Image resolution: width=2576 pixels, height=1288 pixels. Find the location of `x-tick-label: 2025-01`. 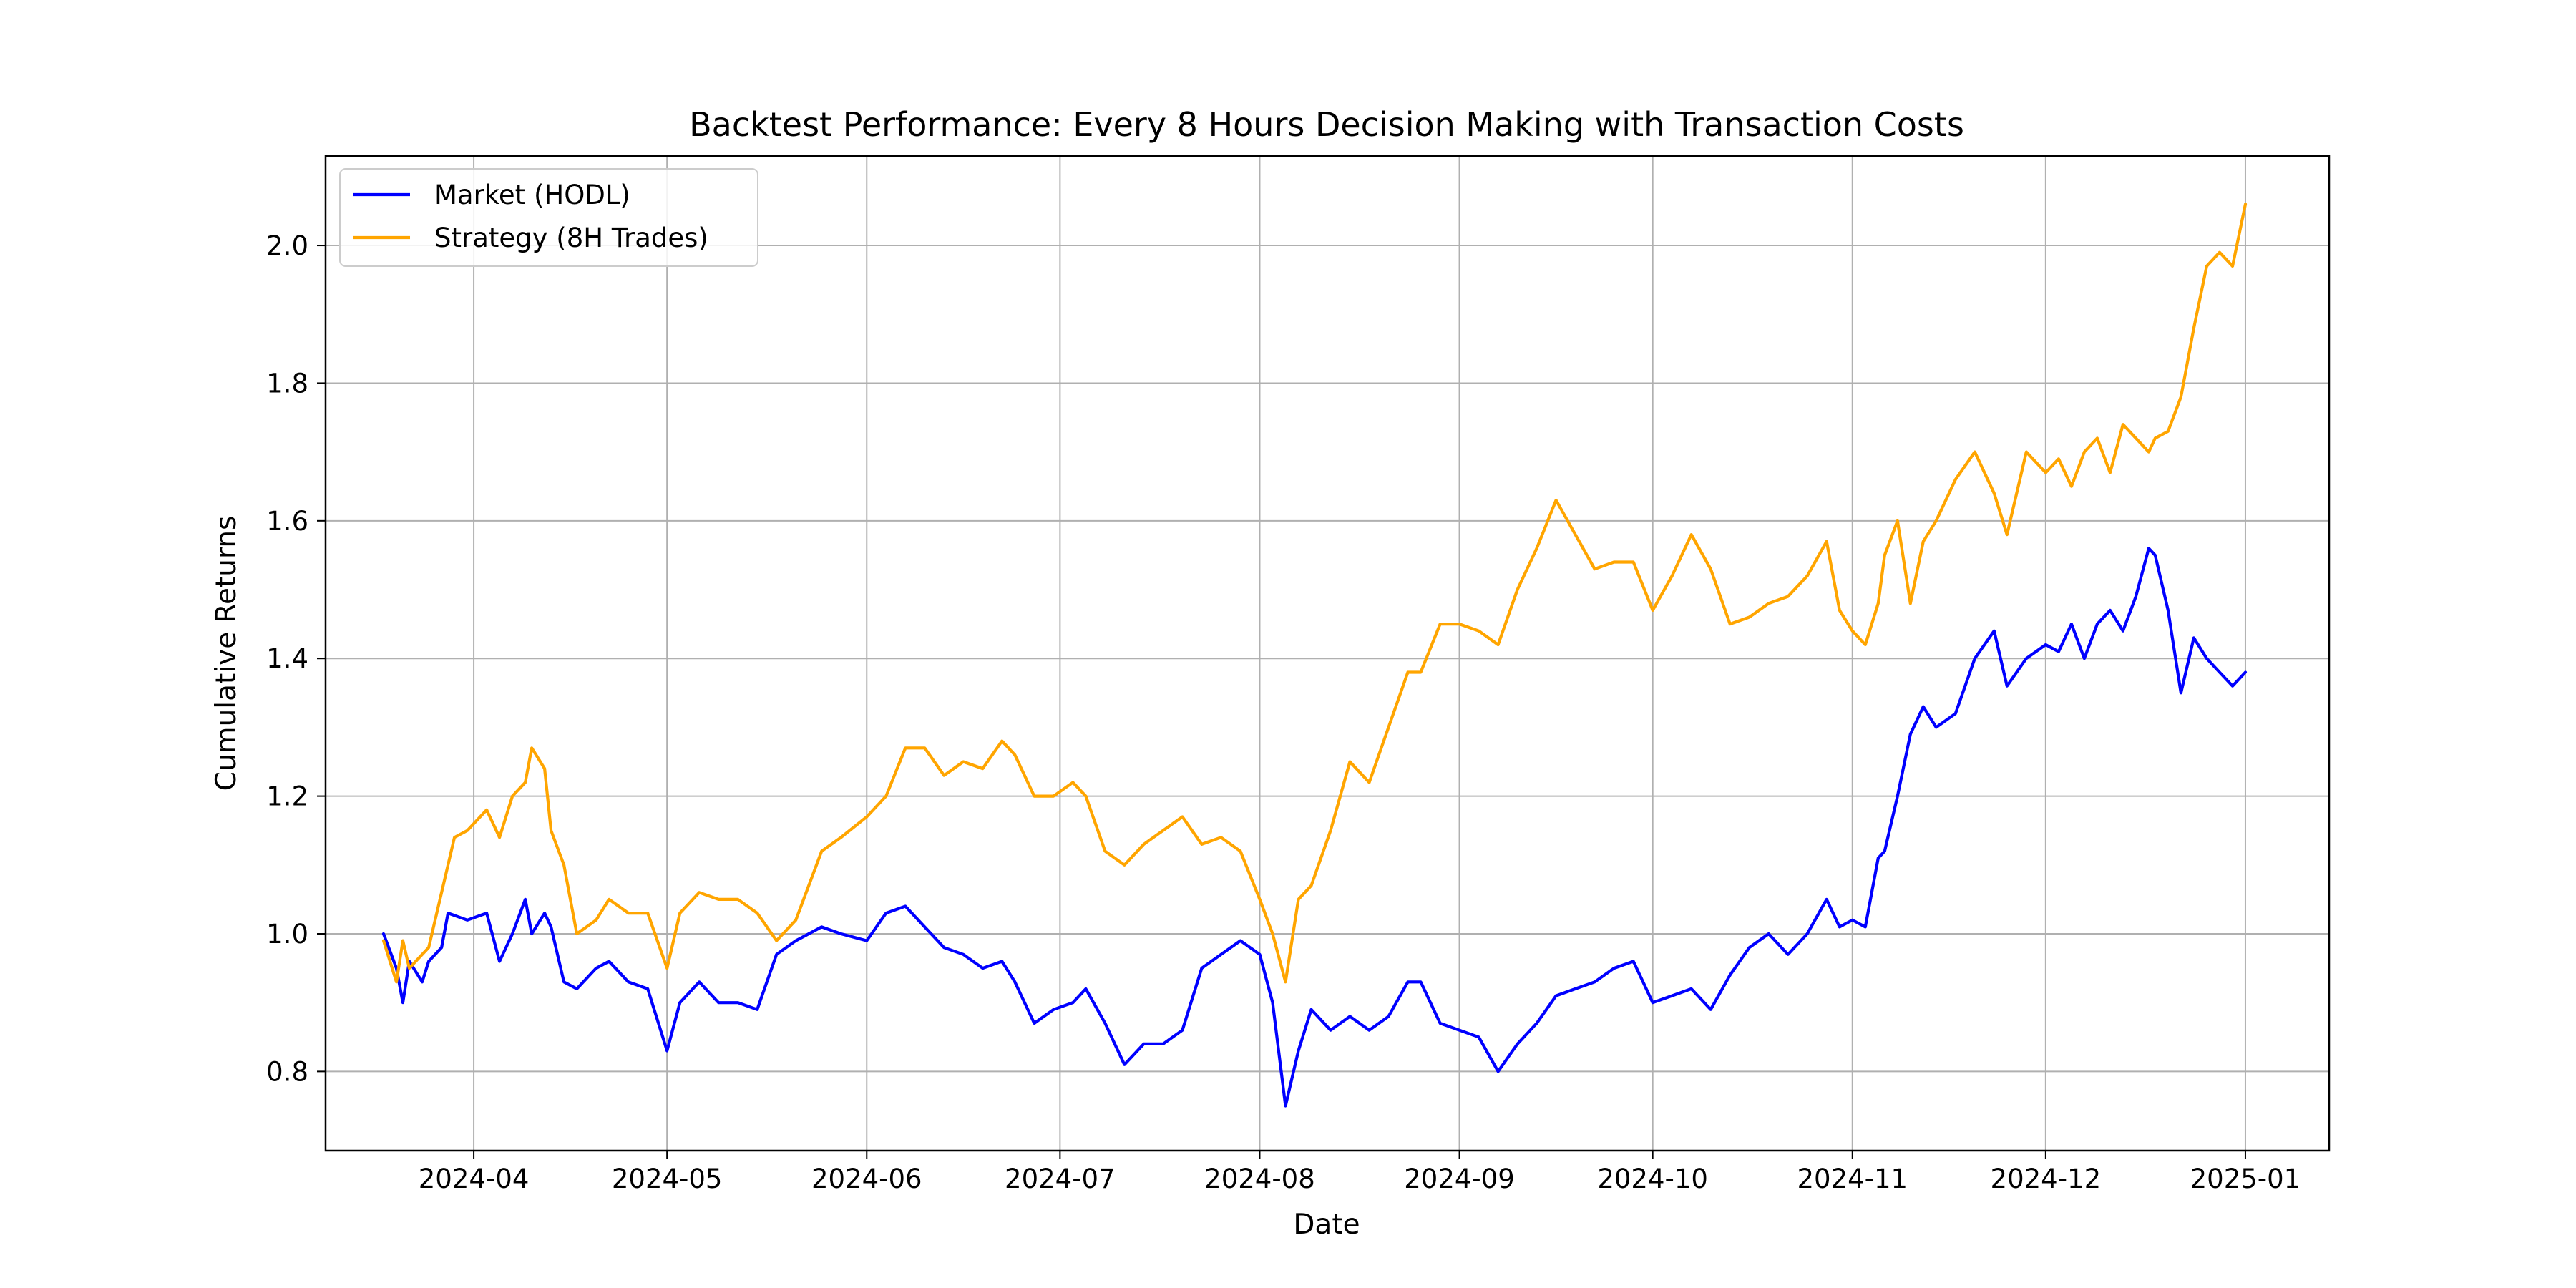

x-tick-label: 2025-01 is located at coordinates (2245, 1178).